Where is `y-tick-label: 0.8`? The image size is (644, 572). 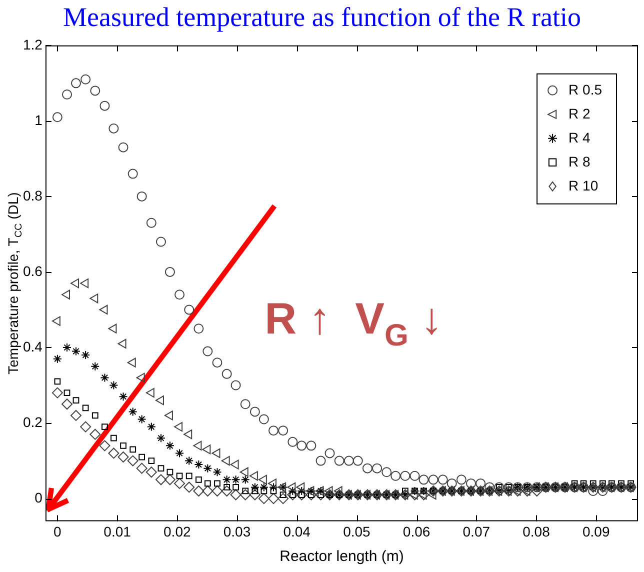
y-tick-label: 0.8 is located at coordinates (32, 195).